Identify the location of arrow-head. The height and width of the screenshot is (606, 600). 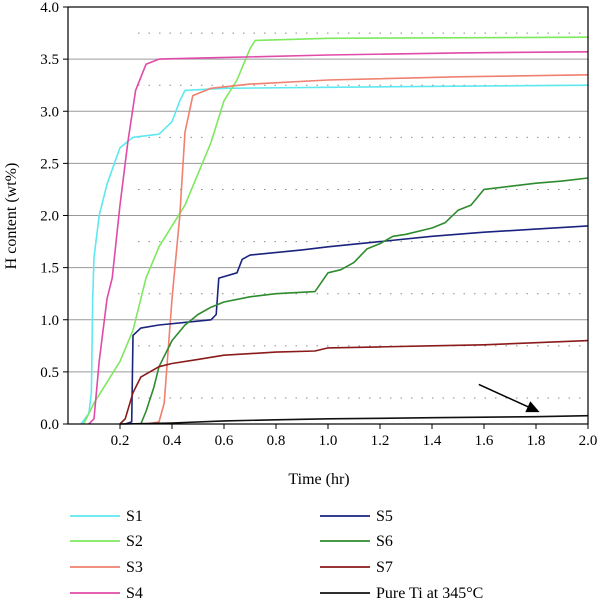
(532, 407).